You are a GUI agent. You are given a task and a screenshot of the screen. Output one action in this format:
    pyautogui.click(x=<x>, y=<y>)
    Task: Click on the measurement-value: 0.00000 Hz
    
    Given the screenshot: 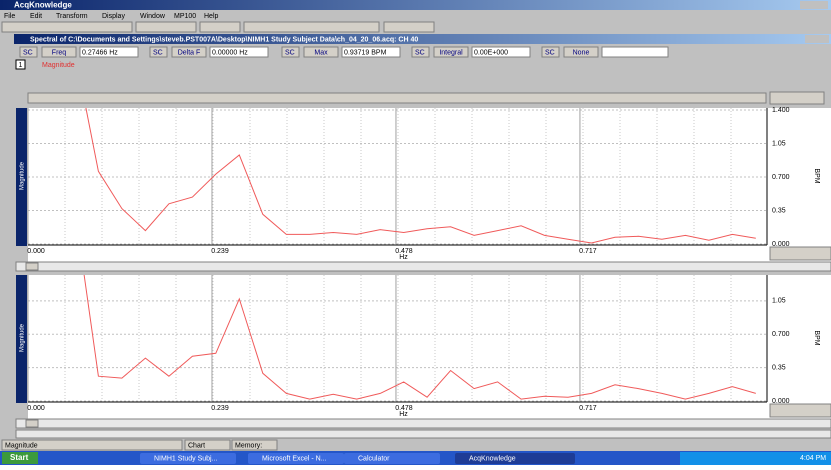 What is the action you would take?
    pyautogui.click(x=230, y=52)
    